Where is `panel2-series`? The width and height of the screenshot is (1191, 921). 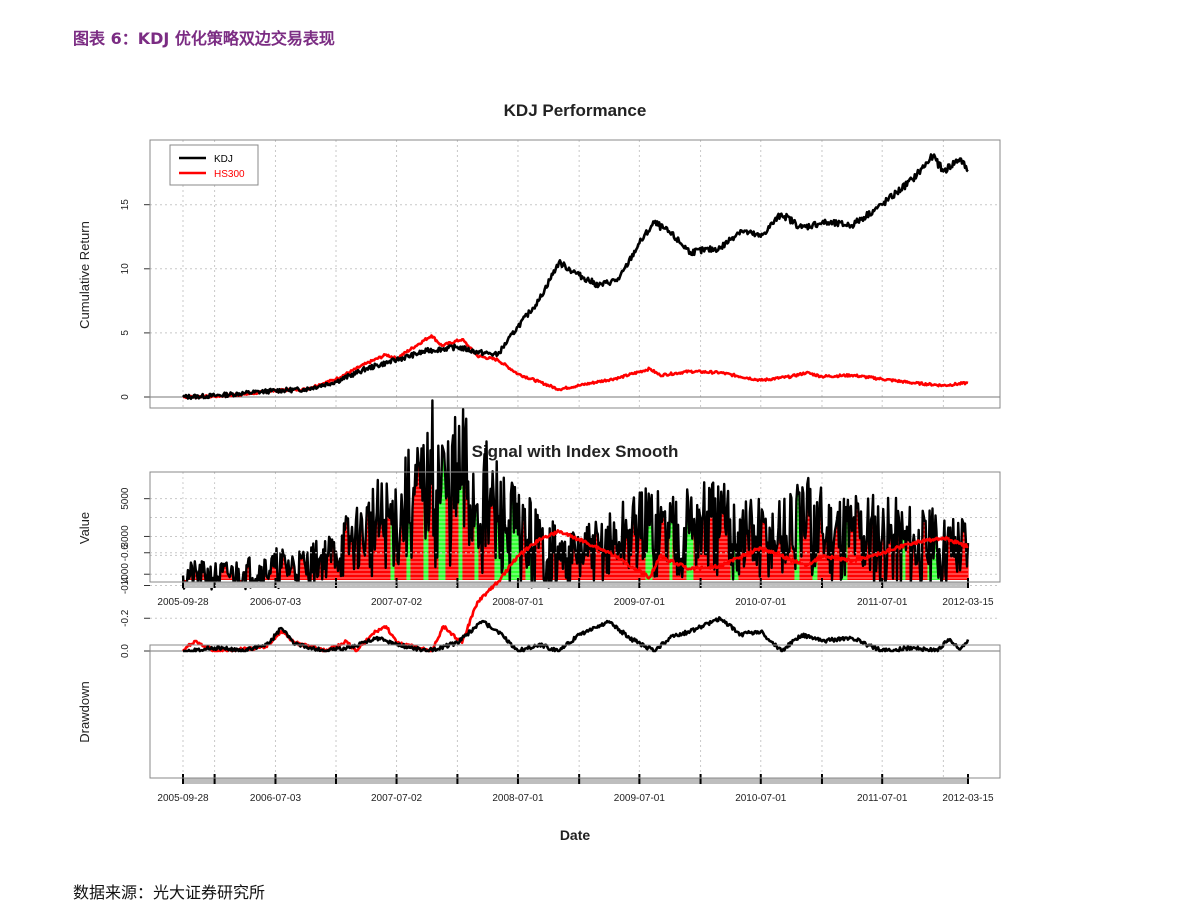 panel2-series is located at coordinates (575, 495).